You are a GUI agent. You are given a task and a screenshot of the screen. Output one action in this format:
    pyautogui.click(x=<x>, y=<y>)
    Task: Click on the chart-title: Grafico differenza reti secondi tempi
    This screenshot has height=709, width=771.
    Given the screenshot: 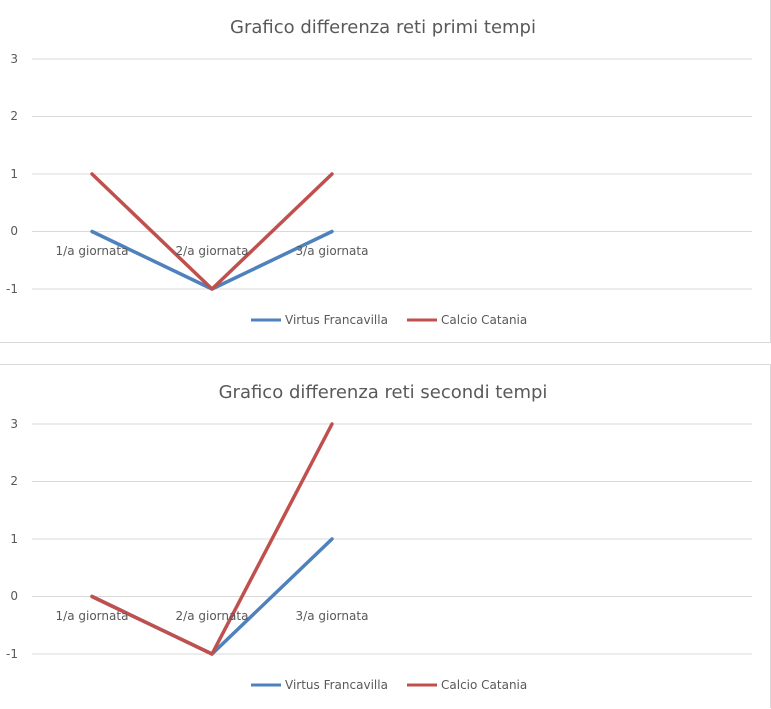 What is the action you would take?
    pyautogui.click(x=383, y=392)
    